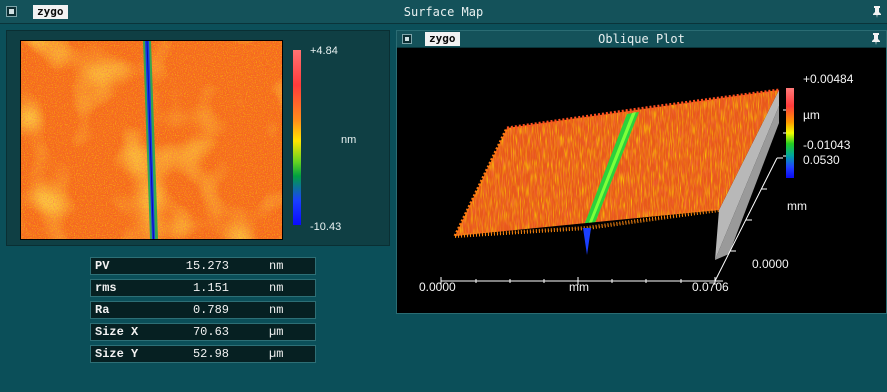  What do you see at coordinates (437, 287) in the screenshot?
I see `x-min-label: 0.0000` at bounding box center [437, 287].